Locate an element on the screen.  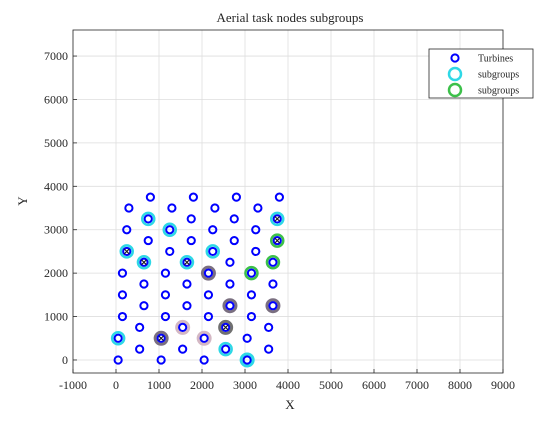
y-tick-label: 5000 is located at coordinates (56, 143).